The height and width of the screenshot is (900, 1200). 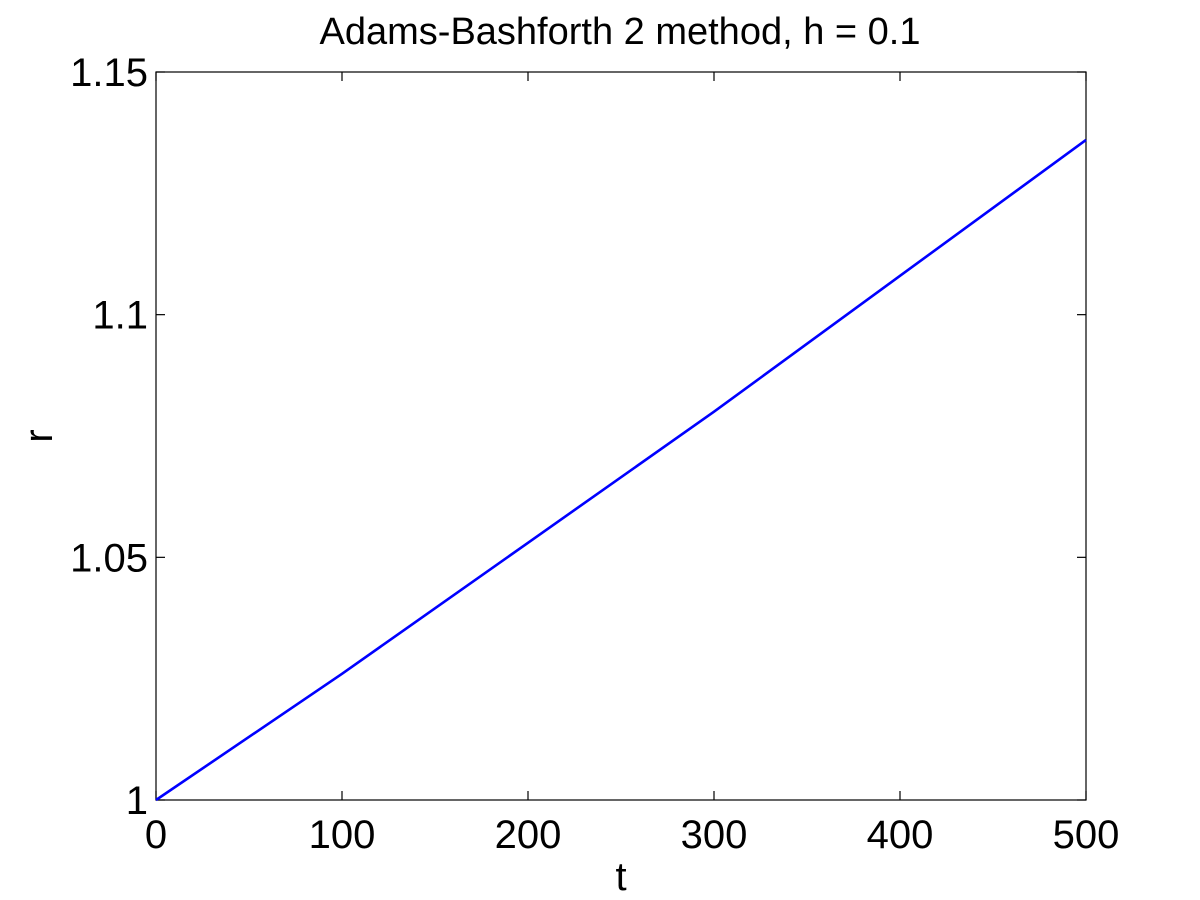 What do you see at coordinates (109, 558) in the screenshot?
I see `y-tick-label: 1.05` at bounding box center [109, 558].